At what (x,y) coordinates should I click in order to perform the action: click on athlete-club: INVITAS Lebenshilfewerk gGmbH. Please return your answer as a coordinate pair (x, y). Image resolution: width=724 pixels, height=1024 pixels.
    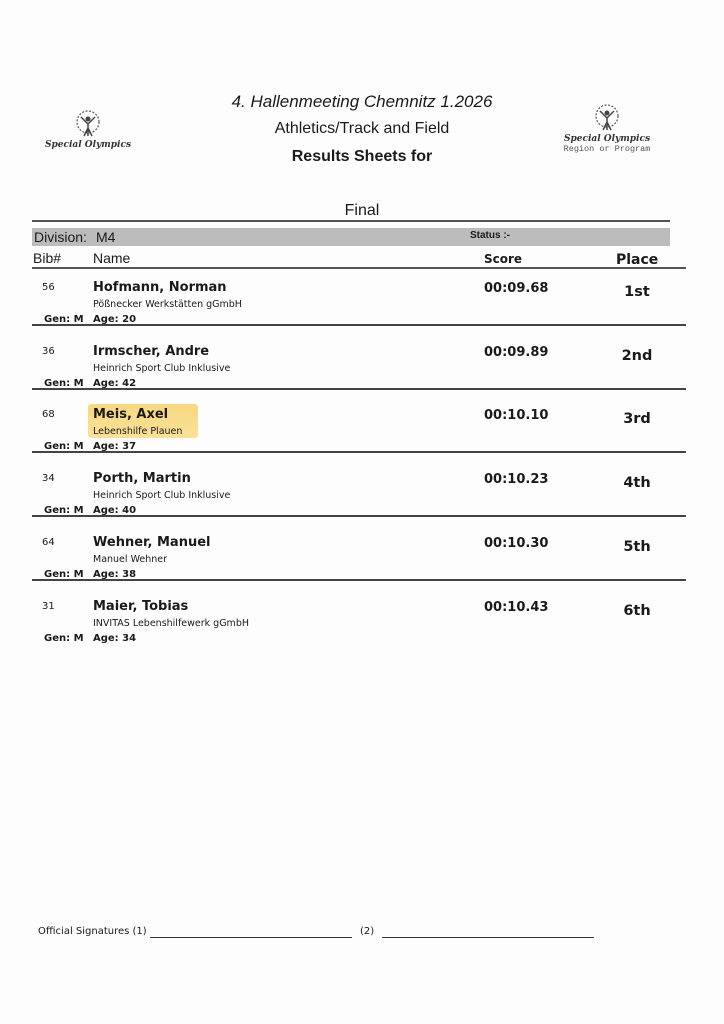
    Looking at the image, I should click on (171, 623).